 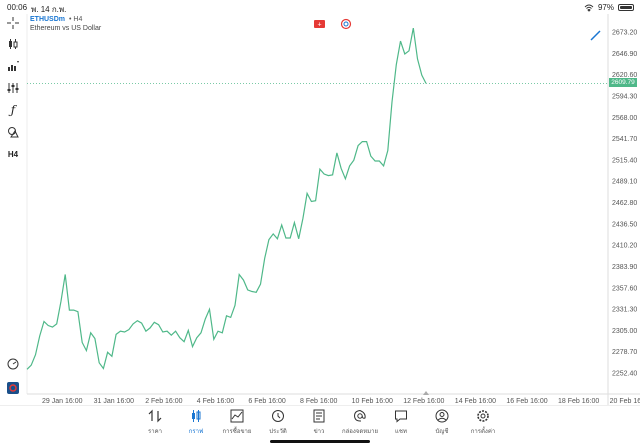 I want to click on x-tick-label: 10 Feb 16:00, so click(x=372, y=401).